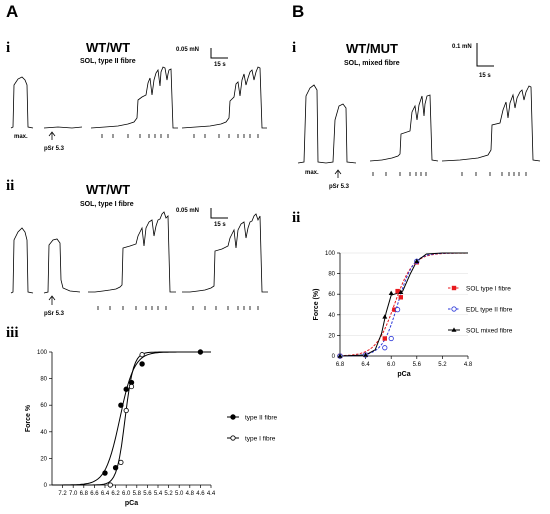 The image size is (550, 514). What do you see at coordinates (178, 308) in the screenshot?
I see `panel-a-ii-stim-marks` at bounding box center [178, 308].